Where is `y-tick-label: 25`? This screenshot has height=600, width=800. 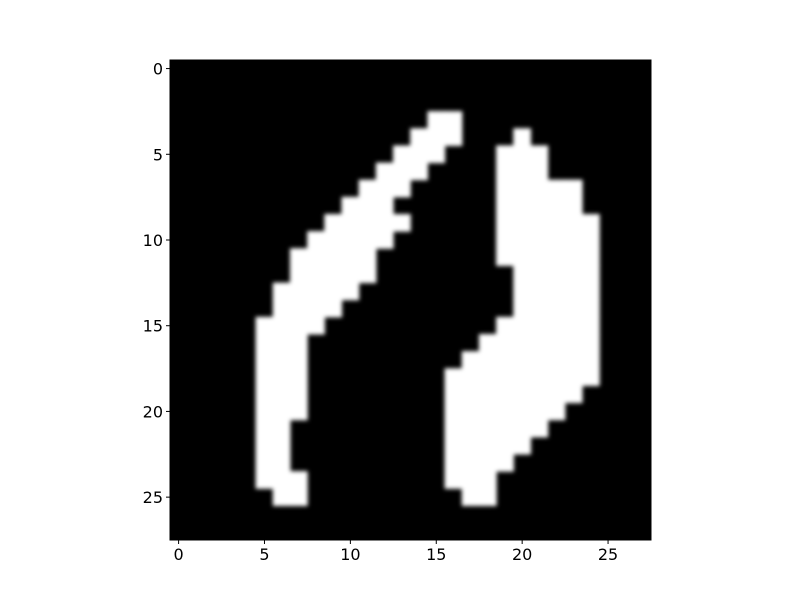
y-tick-label: 25 is located at coordinates (153, 497).